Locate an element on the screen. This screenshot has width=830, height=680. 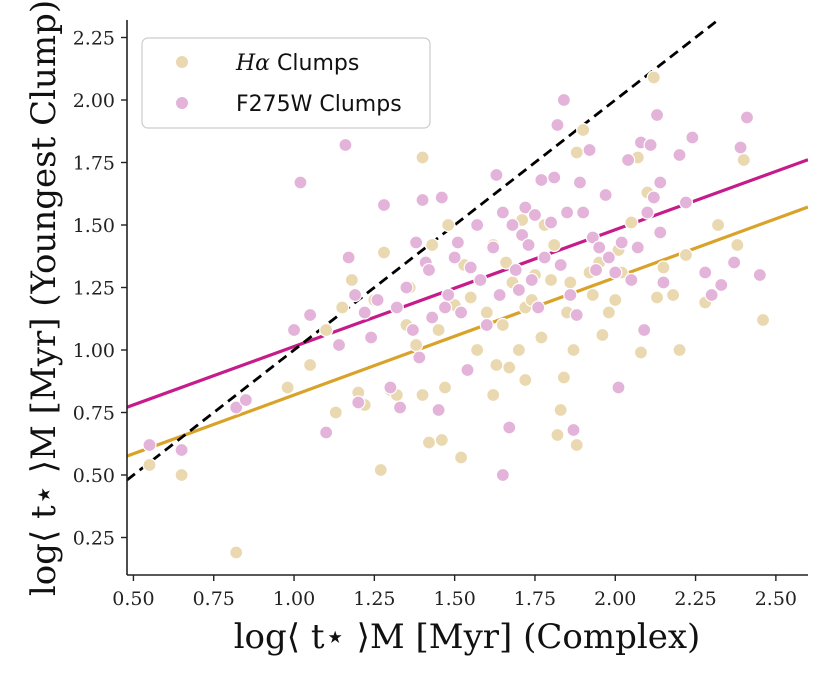
x-ticks: 0.50 0.75 1.00 1.25 1.50 1.75 2.00 2.25 2.50 is located at coordinates (454, 592).